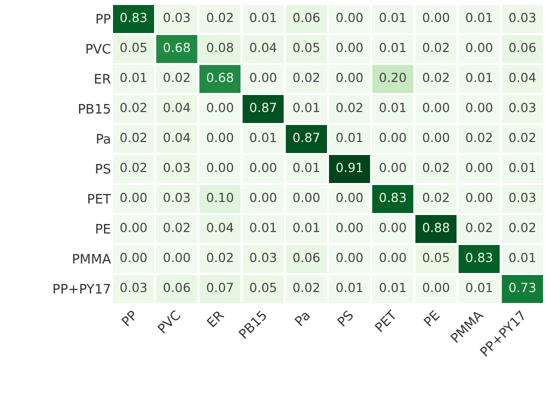 The image size is (550, 399). What do you see at coordinates (220, 48) in the screenshot?
I see `data-label: 0.08` at bounding box center [220, 48].